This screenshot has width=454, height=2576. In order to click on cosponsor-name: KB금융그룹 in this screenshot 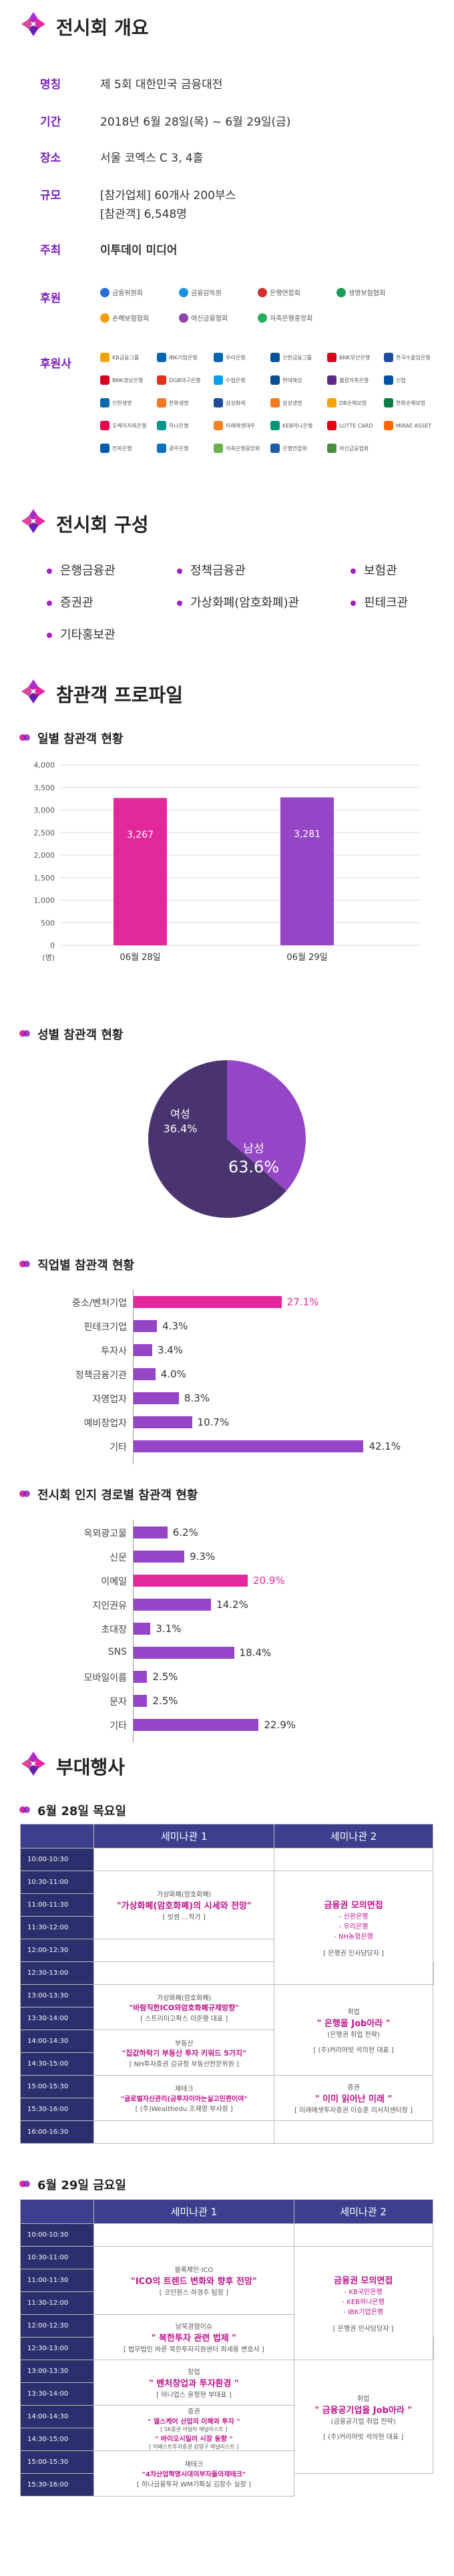, I will do `click(126, 357)`.